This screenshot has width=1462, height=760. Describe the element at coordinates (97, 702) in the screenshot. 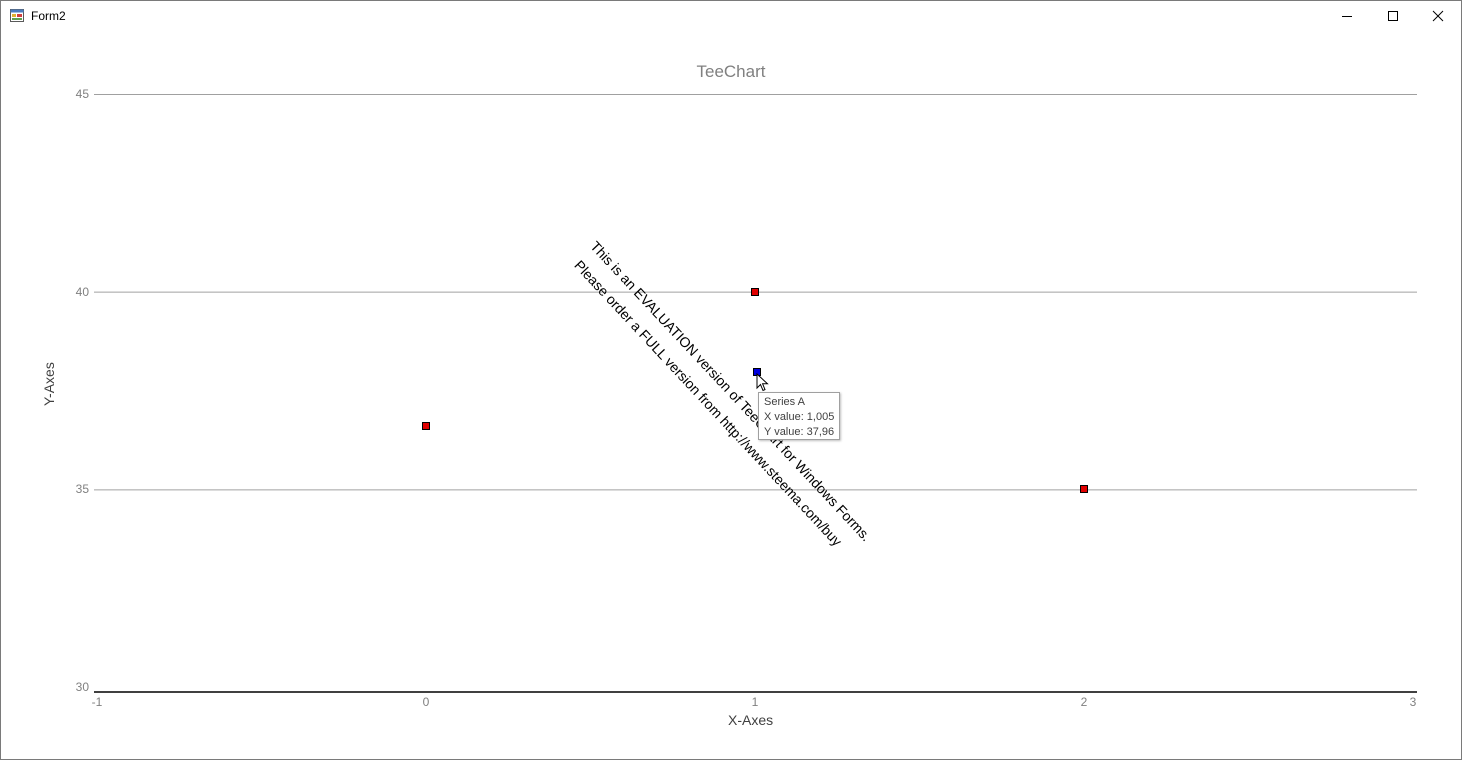

I see `x-tick-label: -1` at that location.